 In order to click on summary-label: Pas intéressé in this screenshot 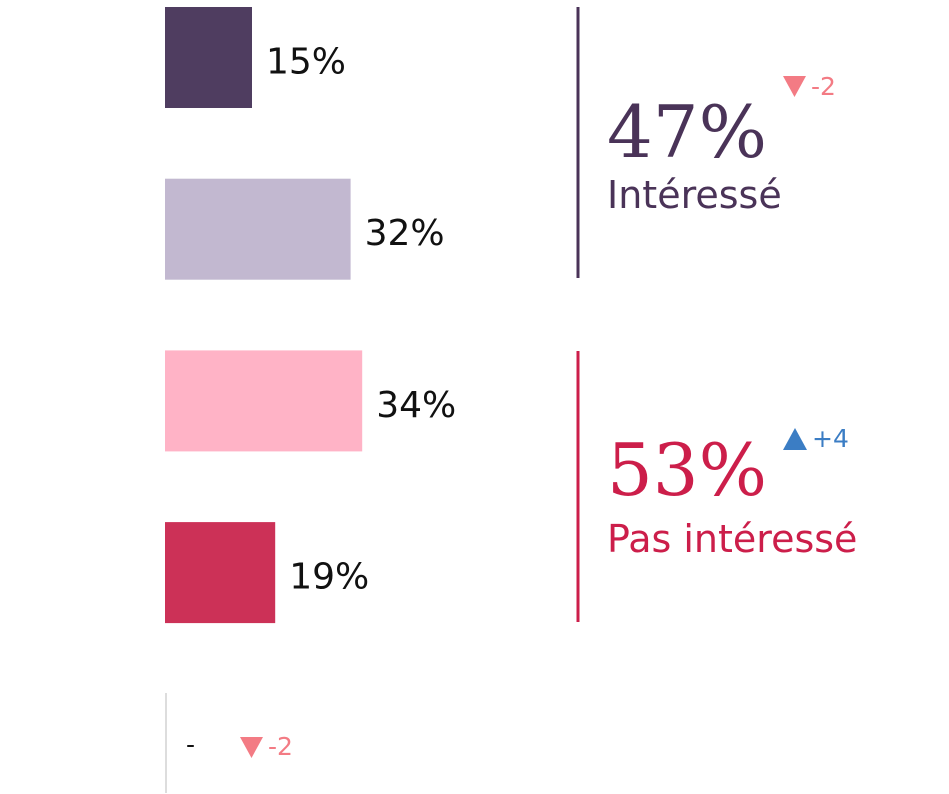, I will do `click(732, 539)`.